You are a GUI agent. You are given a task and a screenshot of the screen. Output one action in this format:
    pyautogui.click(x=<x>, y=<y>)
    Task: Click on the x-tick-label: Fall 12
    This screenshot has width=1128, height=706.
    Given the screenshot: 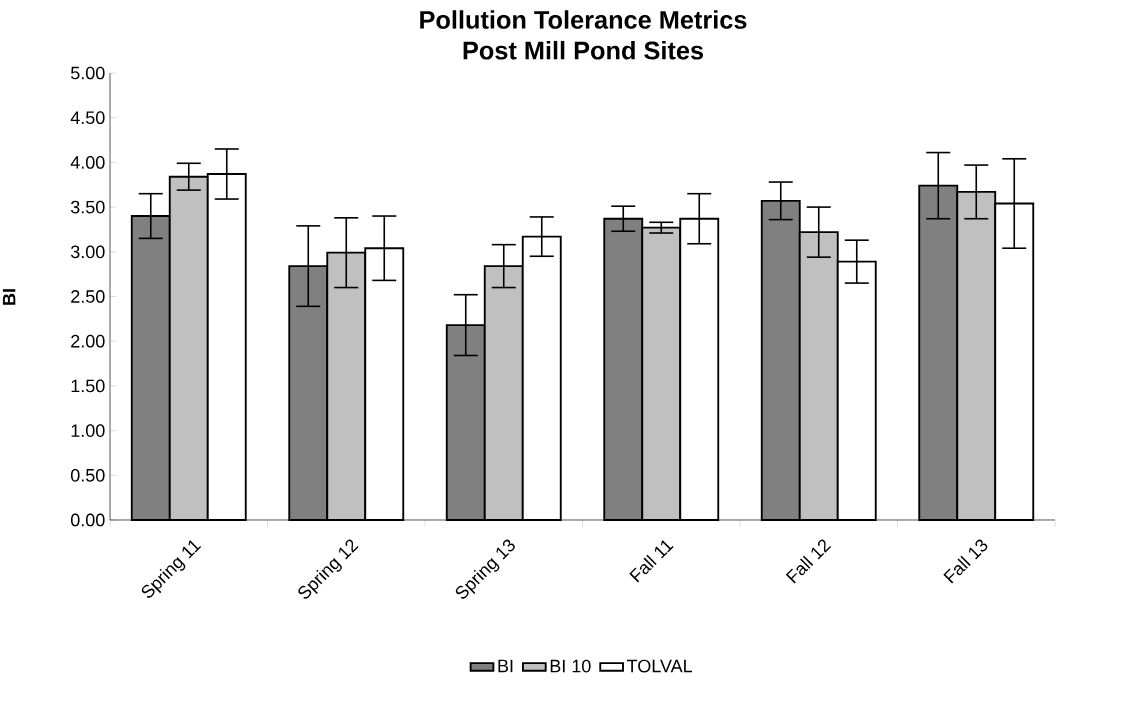 What is the action you would take?
    pyautogui.click(x=808, y=561)
    